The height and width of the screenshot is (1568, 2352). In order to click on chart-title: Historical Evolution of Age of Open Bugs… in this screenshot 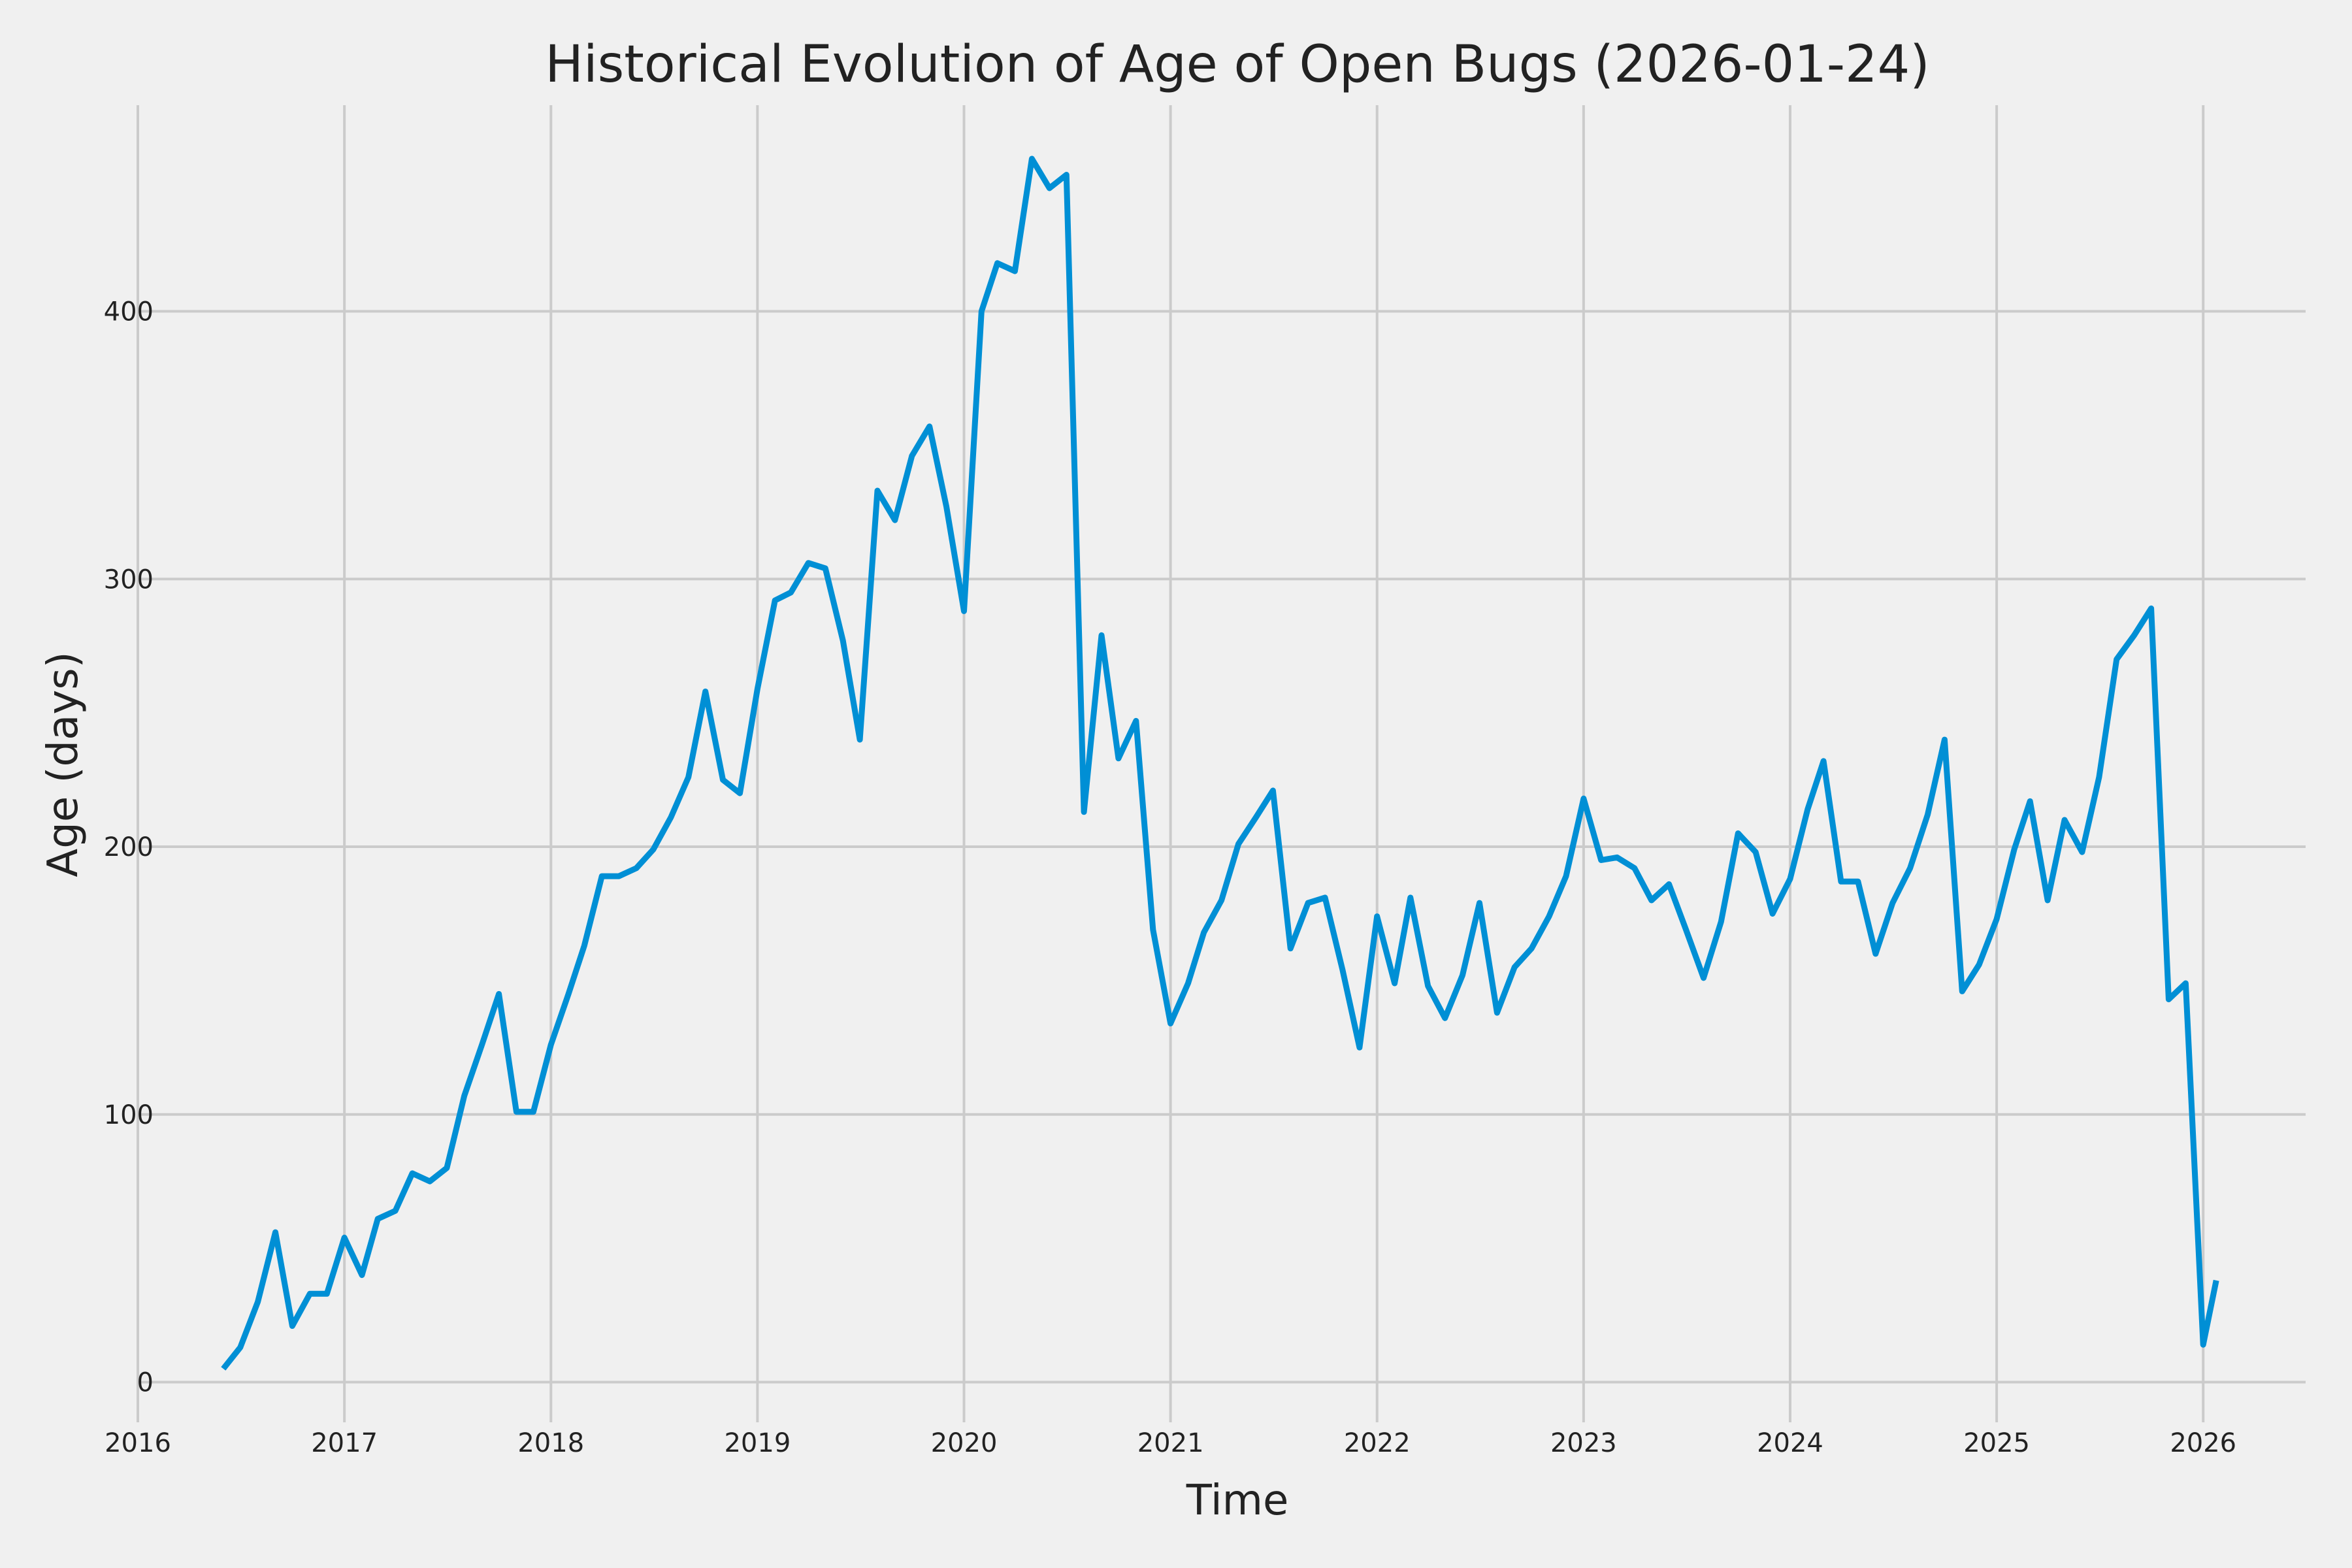, I will do `click(1237, 64)`.